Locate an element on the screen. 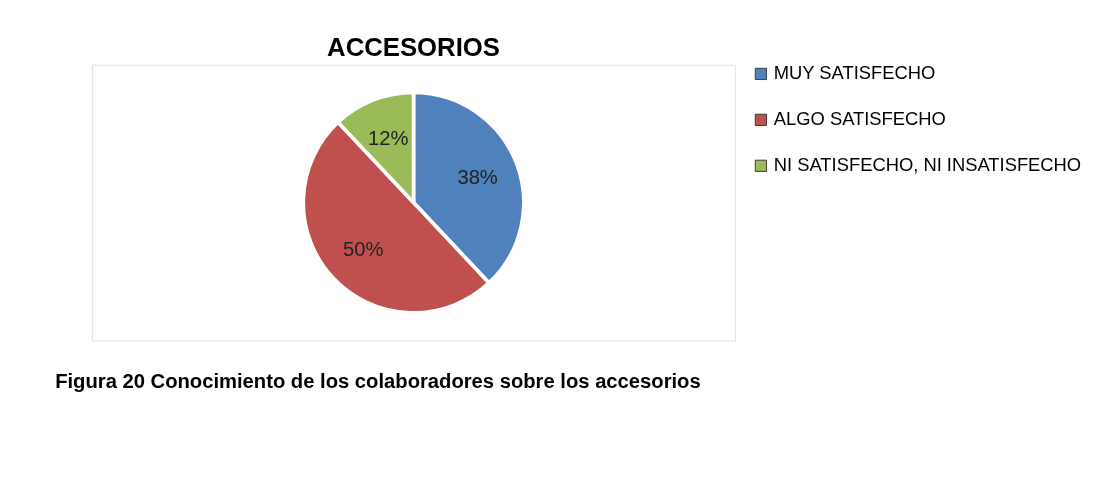 This screenshot has height=488, width=1100. data-label: 50% is located at coordinates (363, 249).